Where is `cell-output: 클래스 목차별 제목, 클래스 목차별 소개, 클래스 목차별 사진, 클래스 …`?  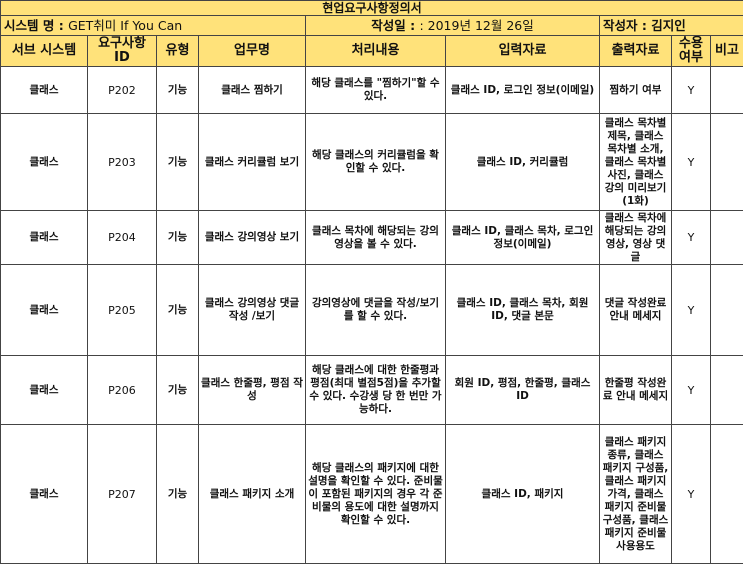
cell-output: 클래스 목차별 제목, 클래스 목차별 소개, 클래스 목차별 사진, 클래스 … is located at coordinates (636, 162).